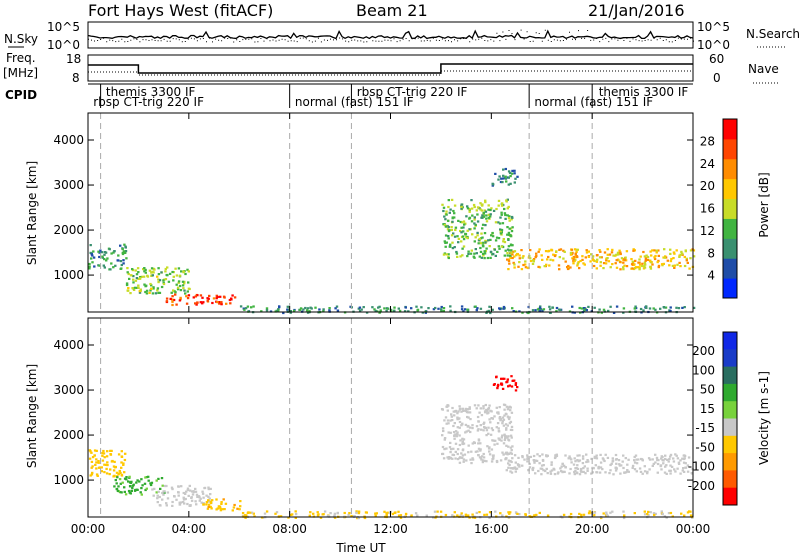 The width and height of the screenshot is (800, 554). I want to click on y-tick-label: 4000, so click(68, 345).